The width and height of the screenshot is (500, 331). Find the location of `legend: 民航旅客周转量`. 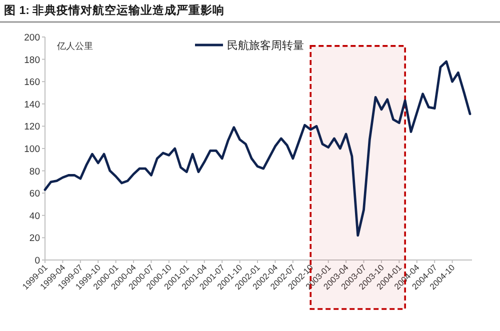

legend: 民航旅客周转量 is located at coordinates (249, 46).